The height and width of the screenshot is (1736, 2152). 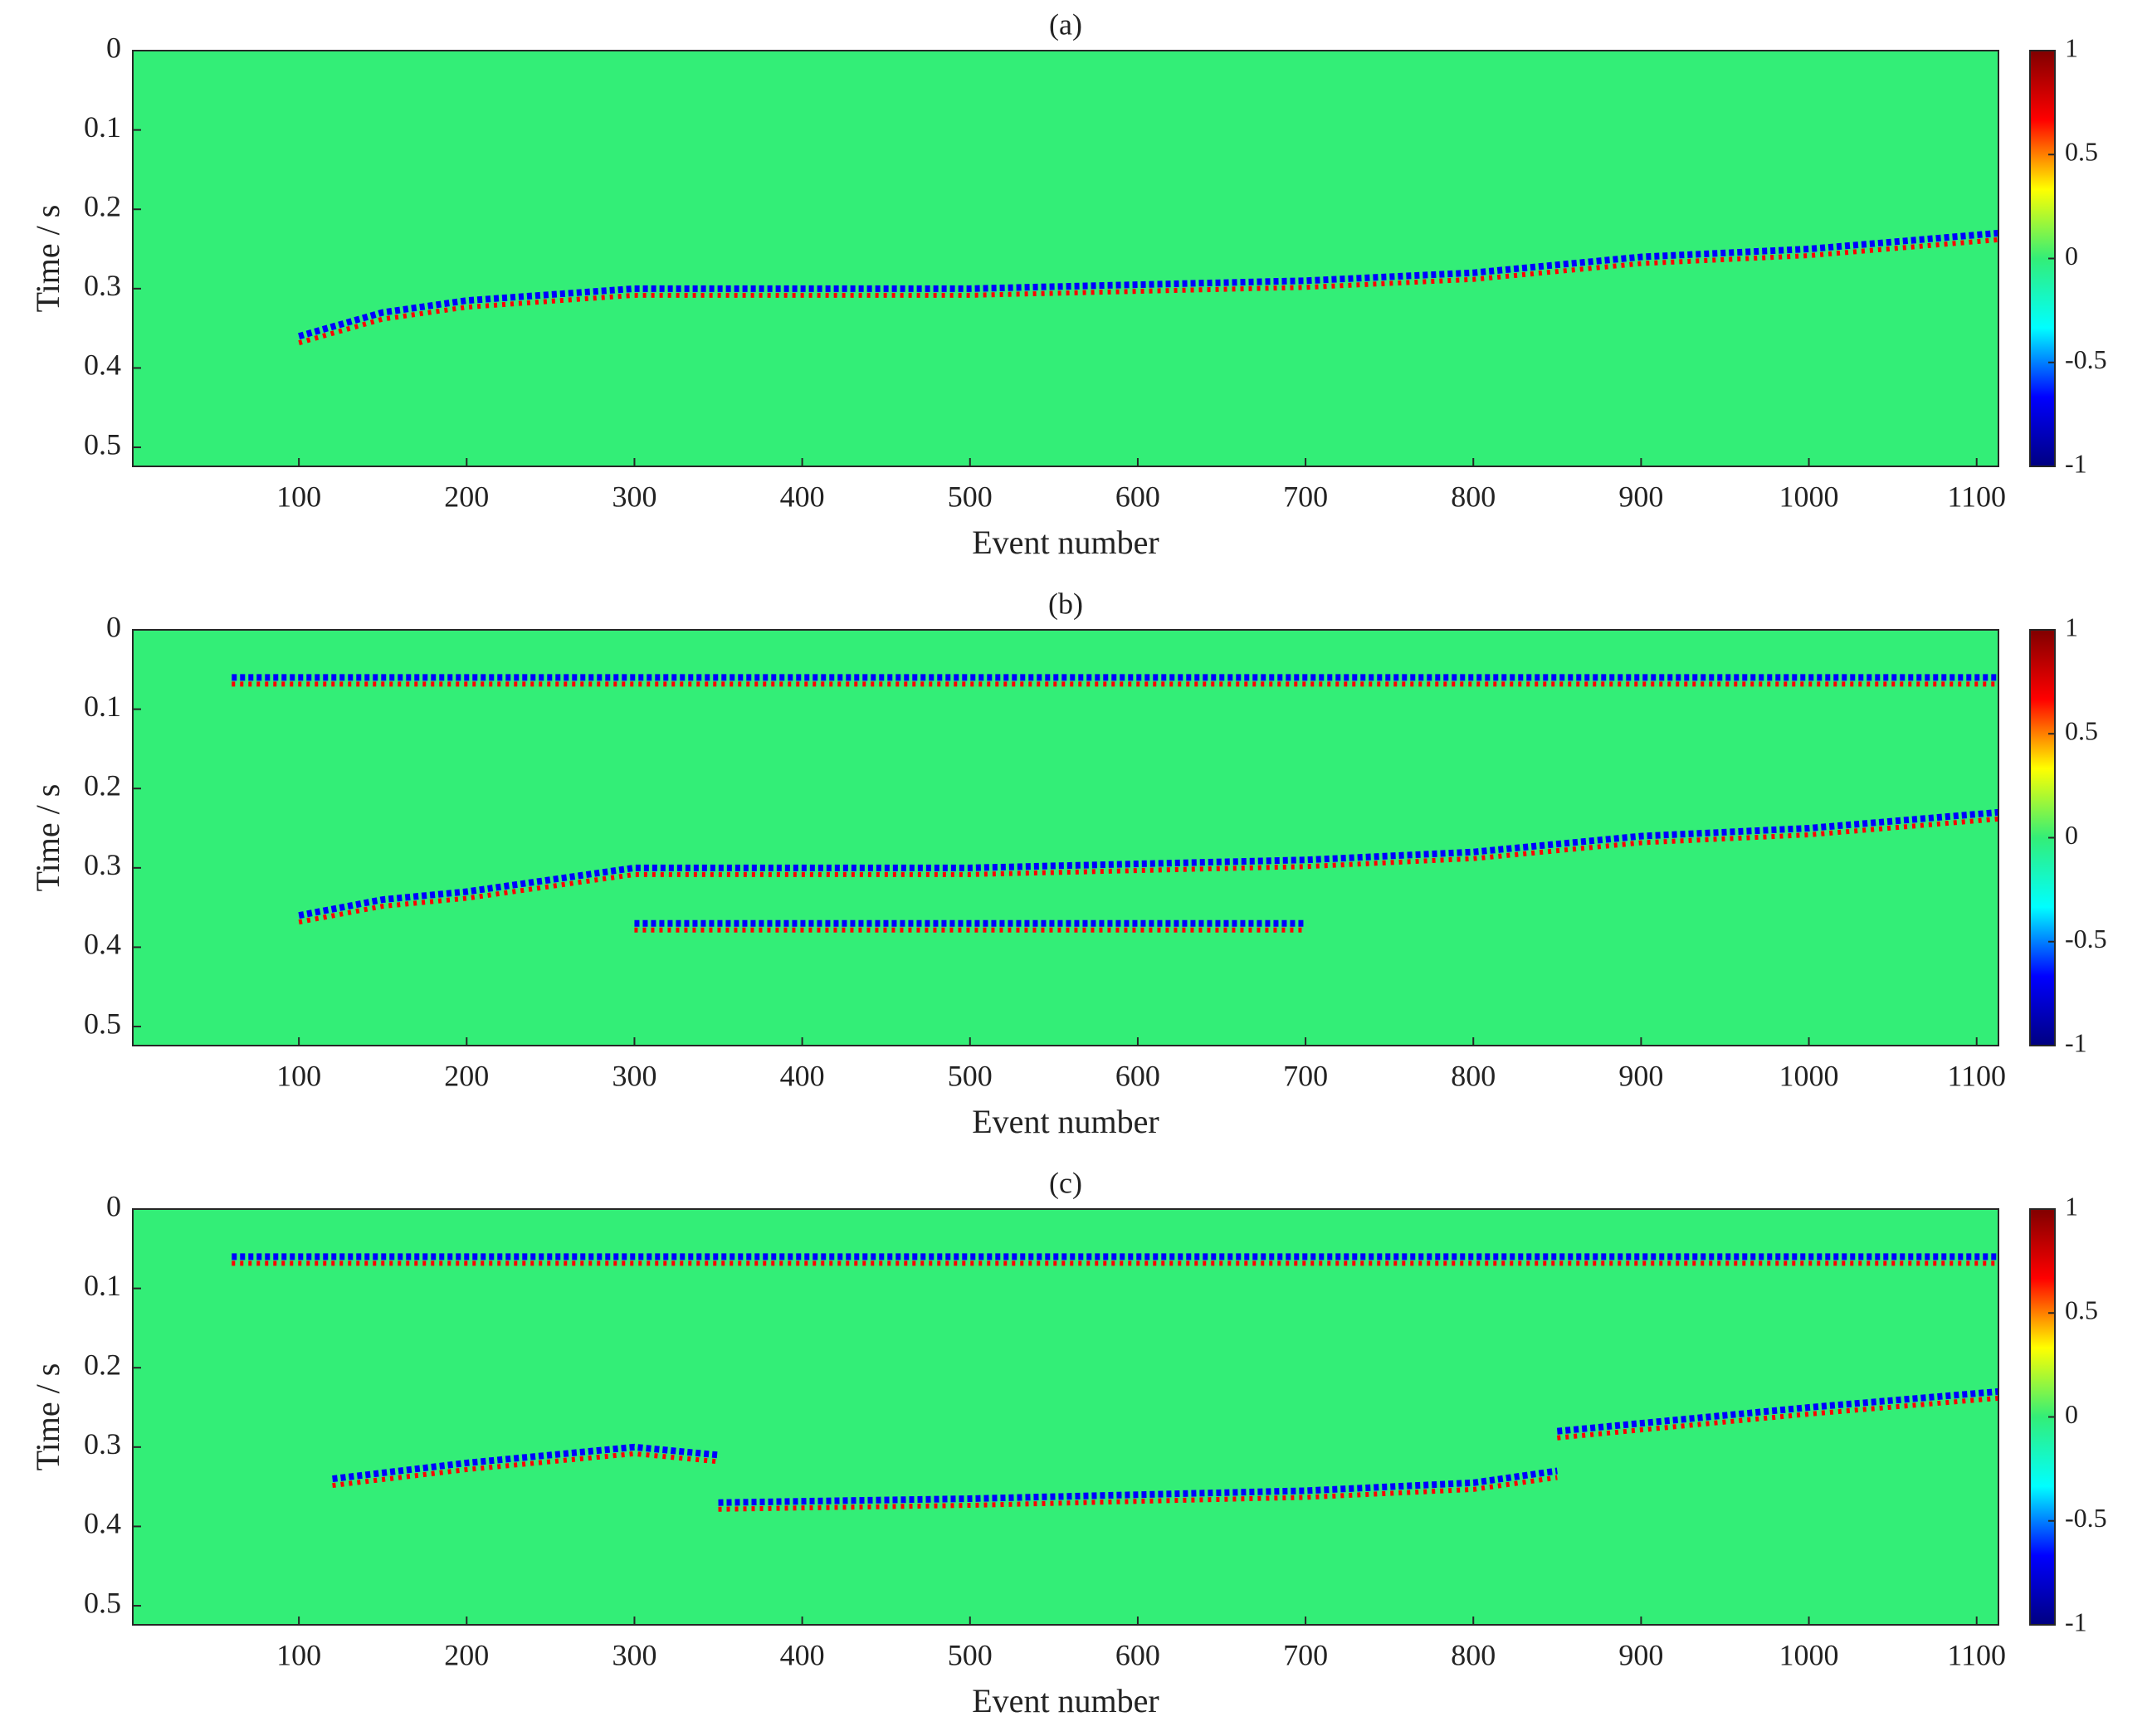 I want to click on chart-title: (a), so click(x=1065, y=24).